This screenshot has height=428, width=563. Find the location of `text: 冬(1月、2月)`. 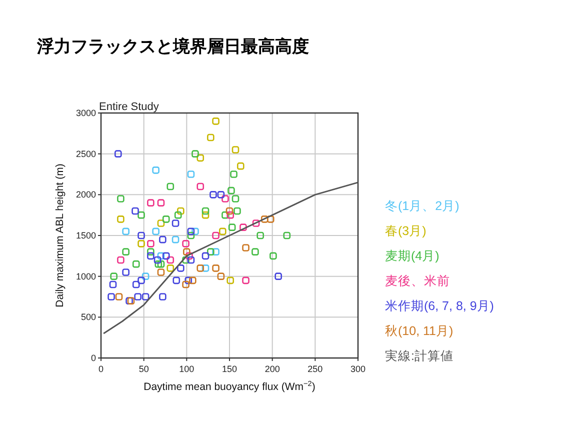

text: 冬(1月、2月) is located at coordinates (422, 206).